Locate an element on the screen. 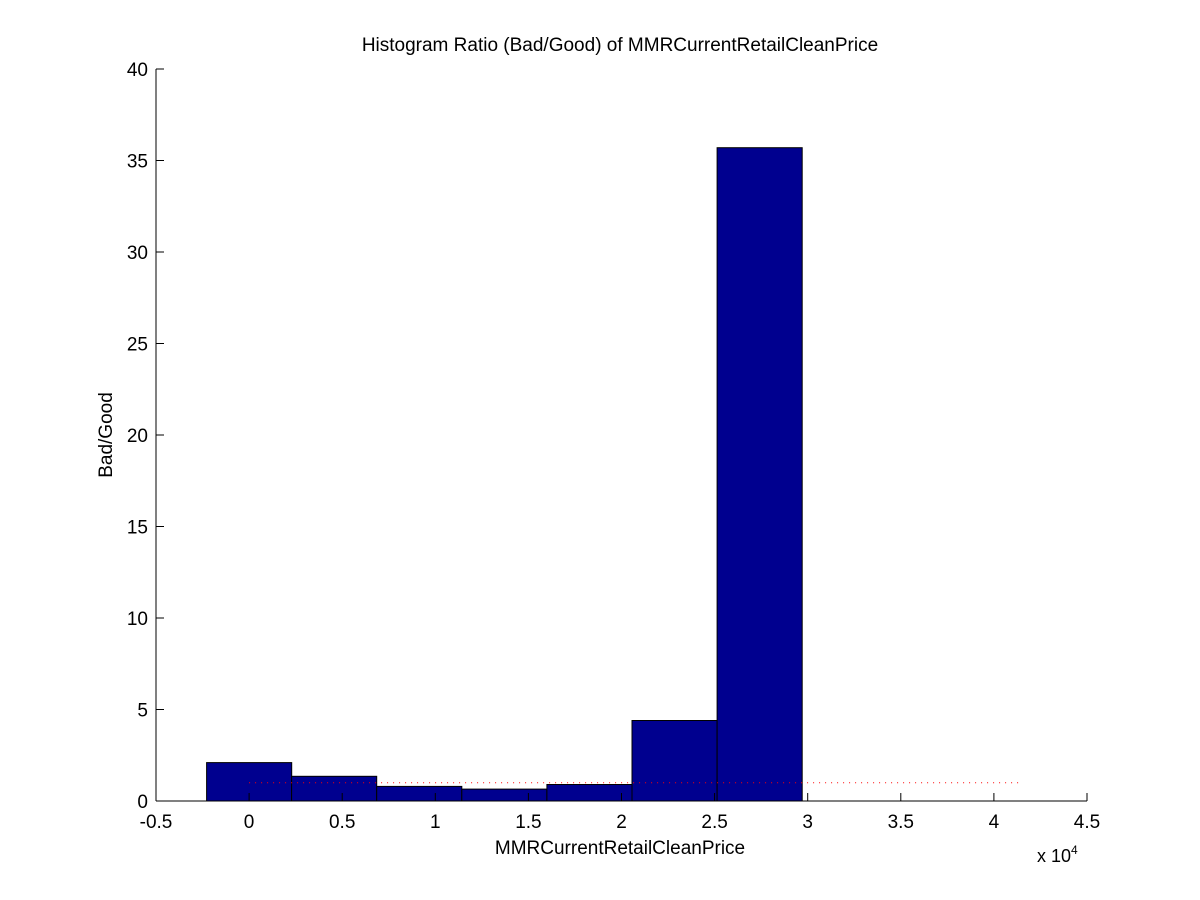 This screenshot has width=1200, height=900. y-tick-label: 10 is located at coordinates (137, 619).